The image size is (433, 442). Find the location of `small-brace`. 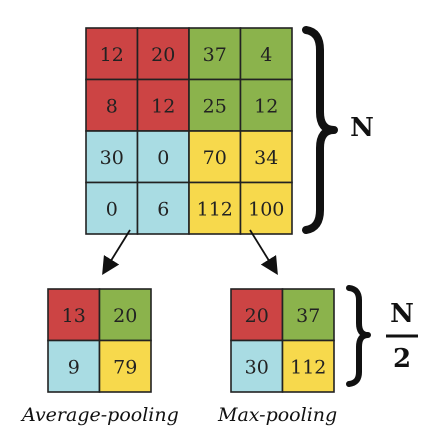

small-brace is located at coordinates (358, 336).